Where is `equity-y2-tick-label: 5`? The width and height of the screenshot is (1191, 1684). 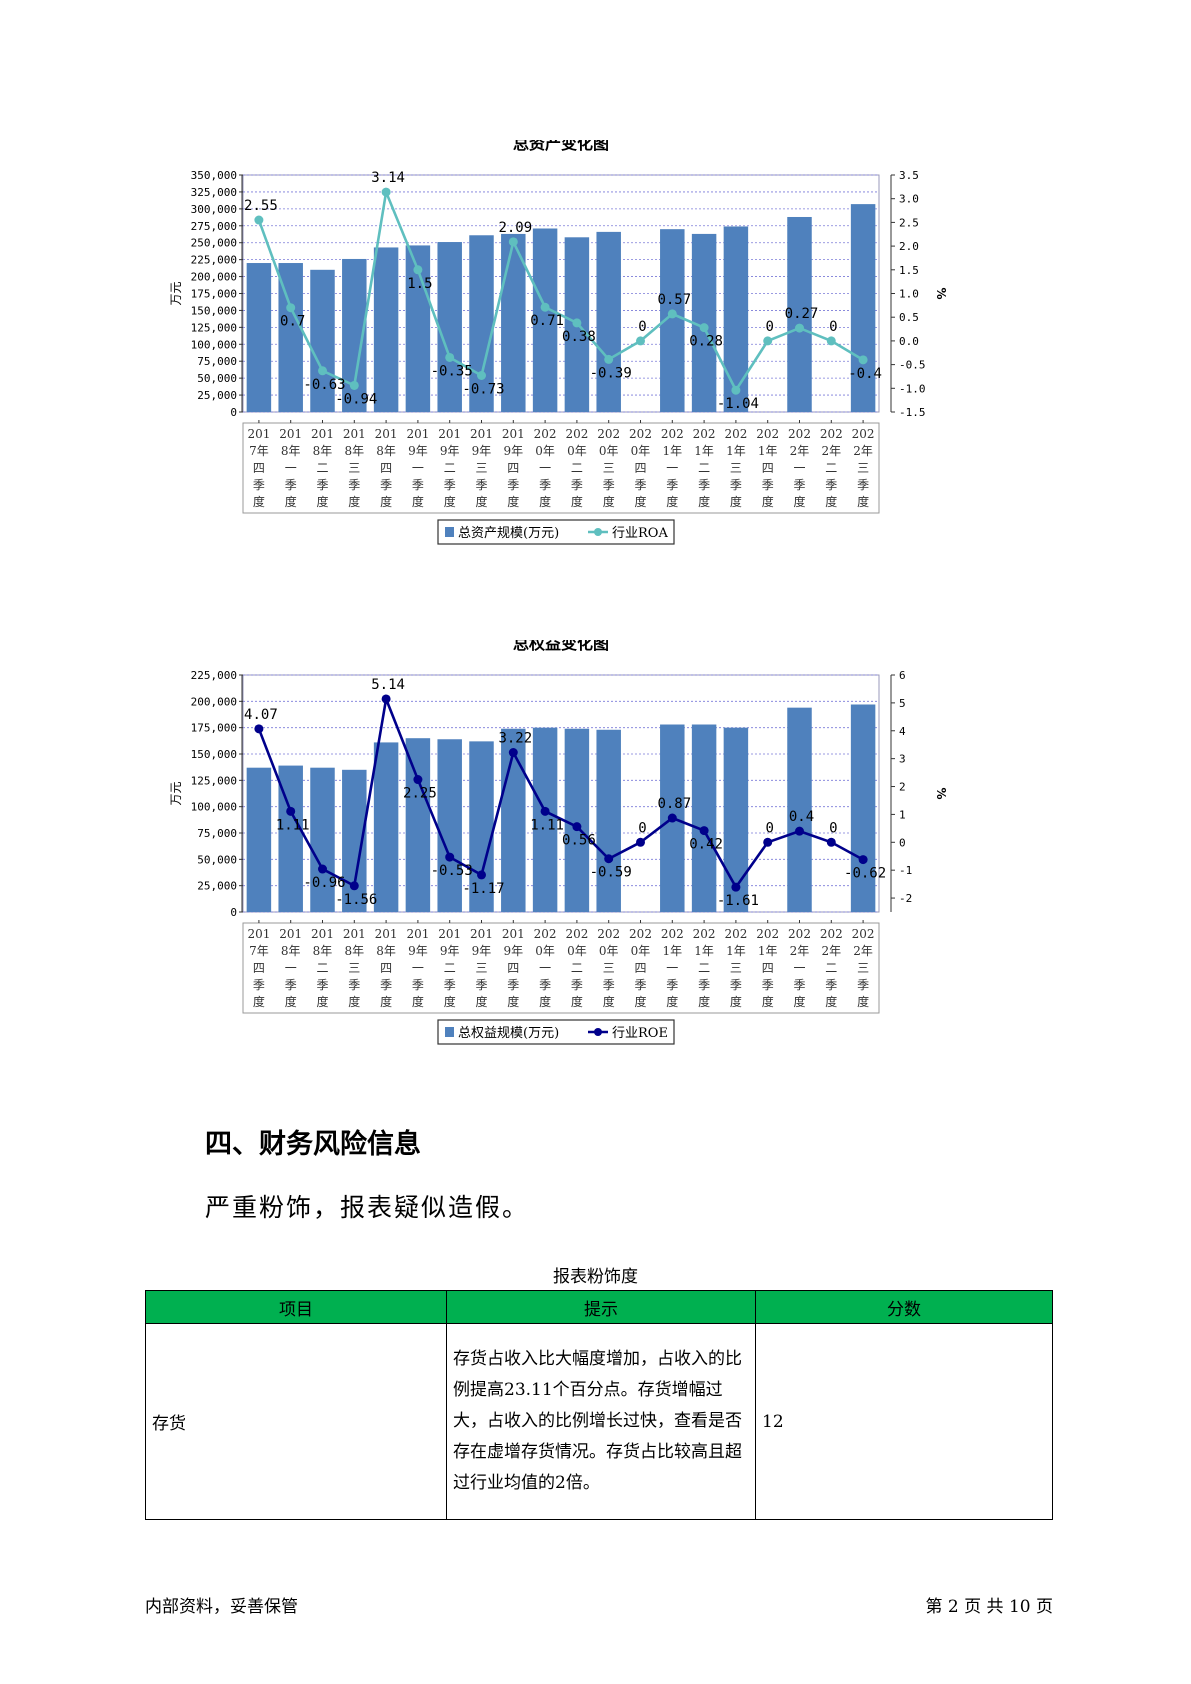 equity-y2-tick-label: 5 is located at coordinates (902, 703).